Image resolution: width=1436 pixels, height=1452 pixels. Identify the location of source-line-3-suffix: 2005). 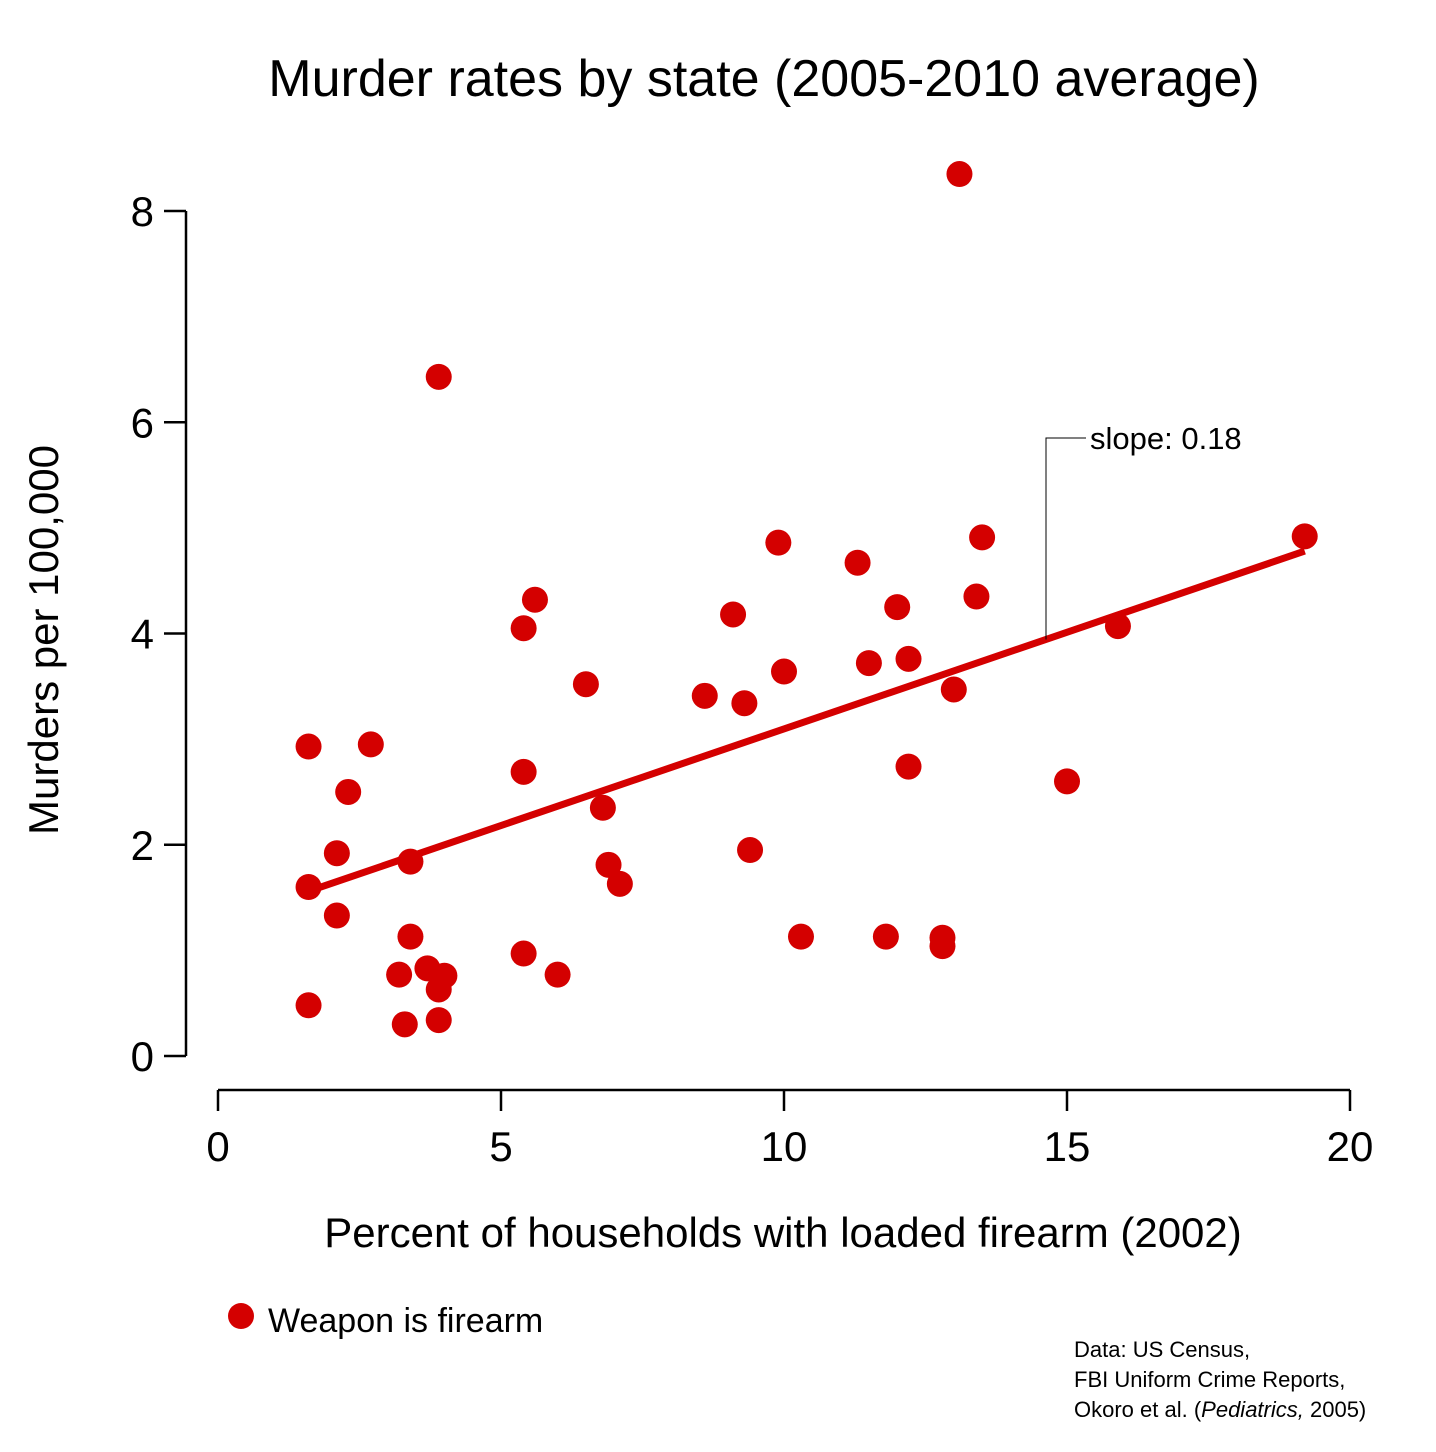
(1335, 1409).